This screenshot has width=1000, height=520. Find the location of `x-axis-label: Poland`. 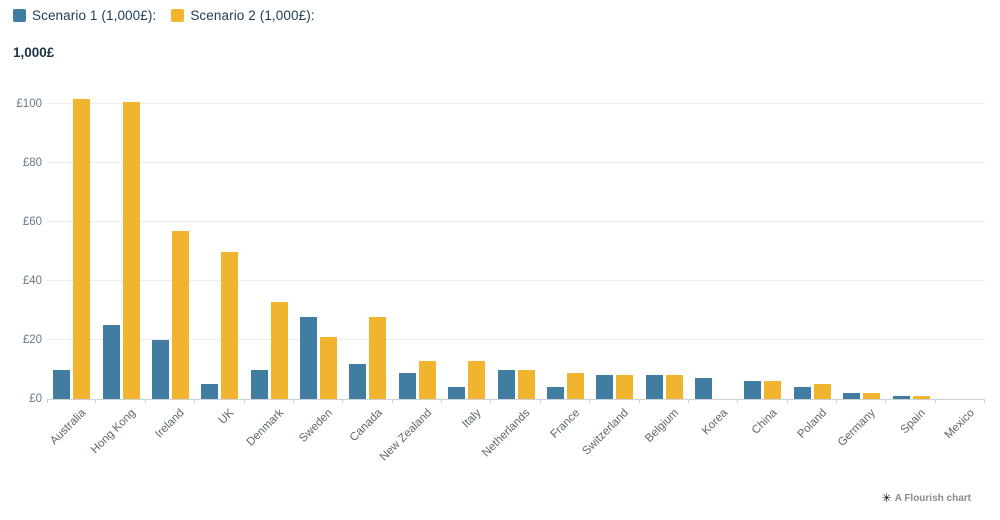

x-axis-label: Poland is located at coordinates (811, 424).